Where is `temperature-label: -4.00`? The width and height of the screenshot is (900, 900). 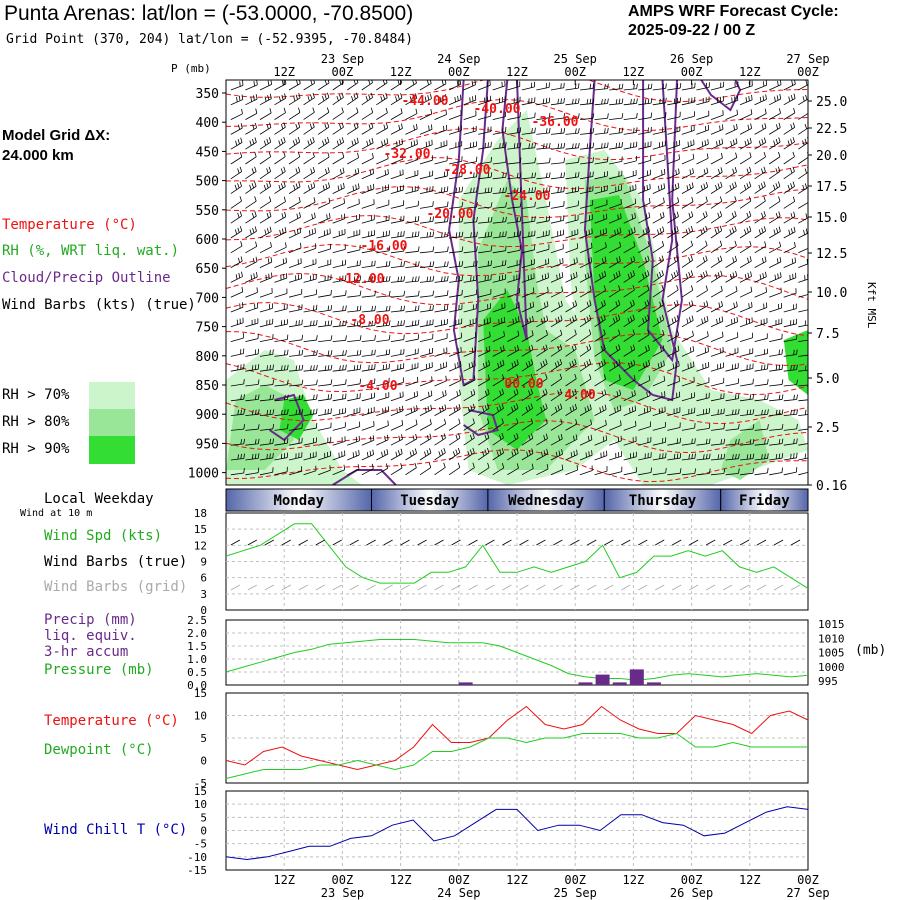 temperature-label: -4.00 is located at coordinates (377, 386).